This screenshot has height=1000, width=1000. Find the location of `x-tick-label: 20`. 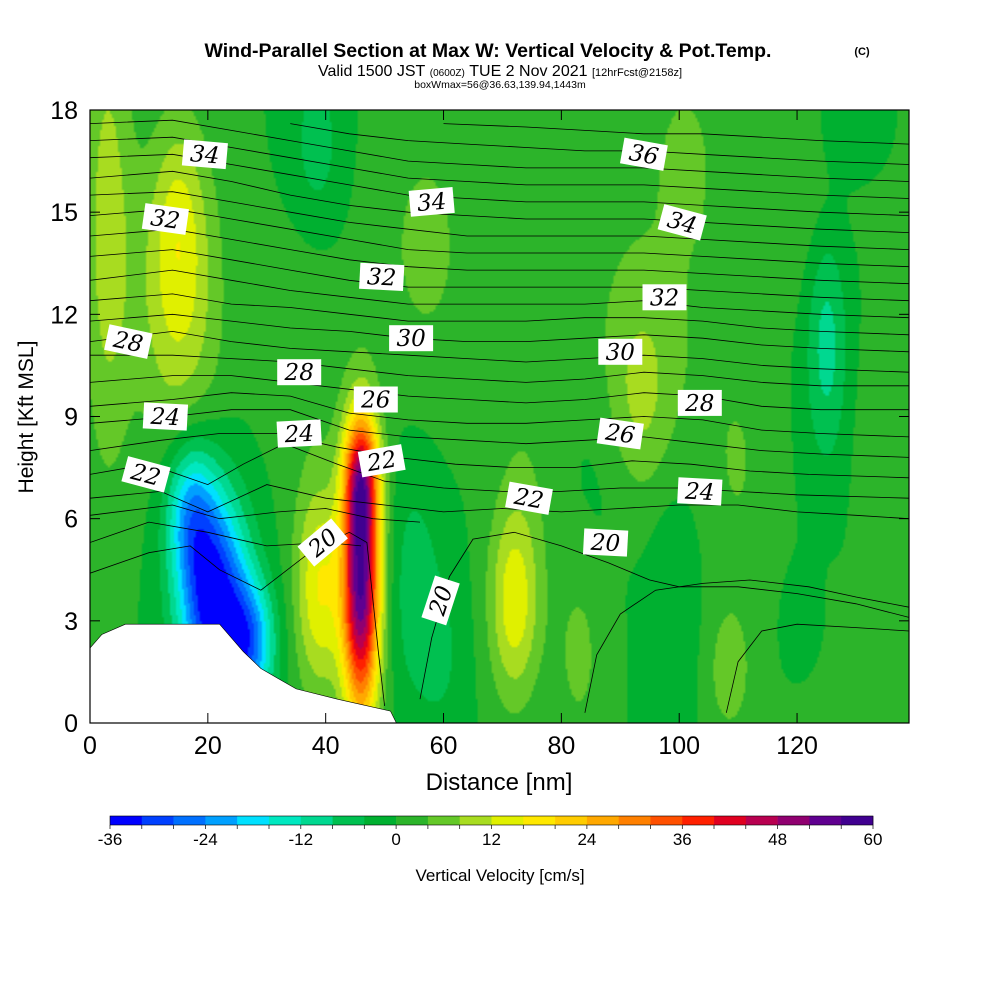

x-tick-label: 20 is located at coordinates (208, 746).